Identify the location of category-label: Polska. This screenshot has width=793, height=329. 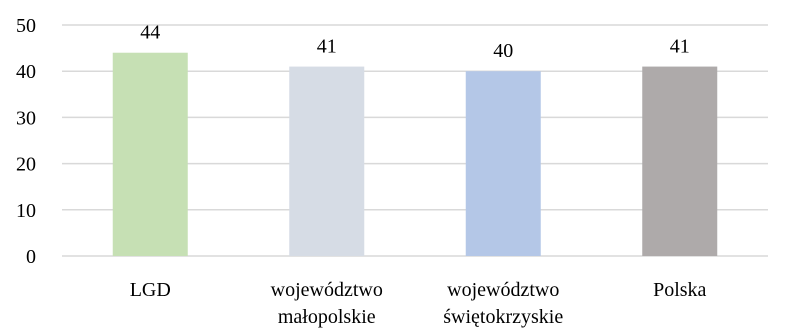
(679, 290).